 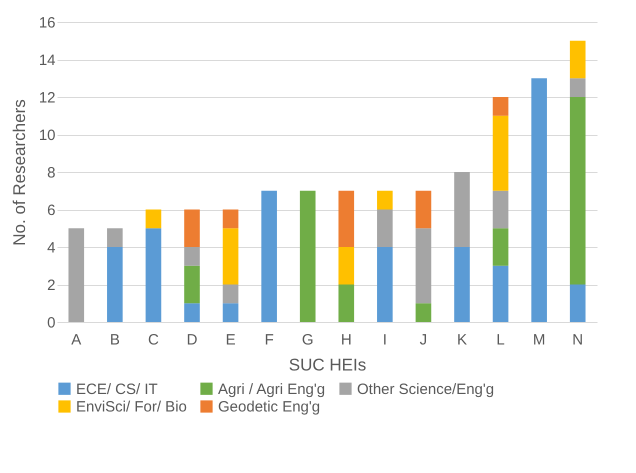 I want to click on legend-label: ECE/ CS/ IT, so click(x=117, y=389).